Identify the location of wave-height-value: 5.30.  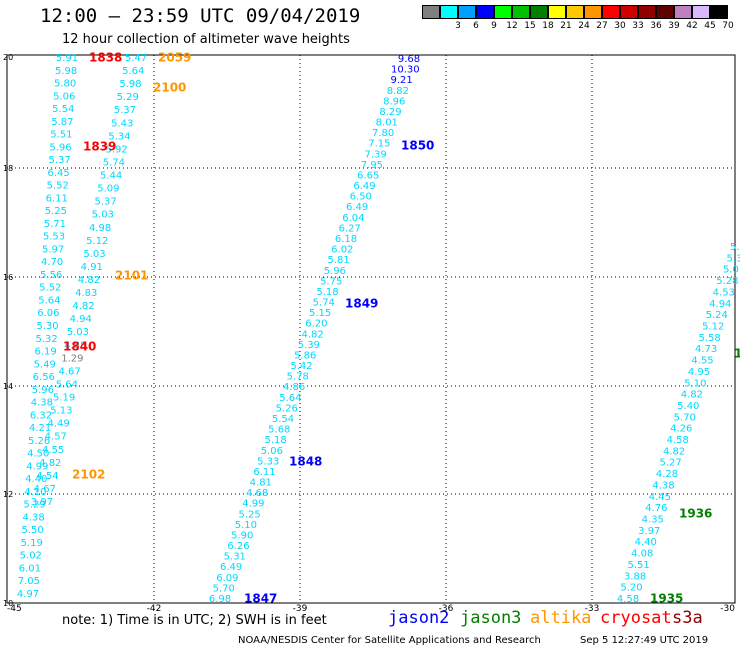
(47, 326).